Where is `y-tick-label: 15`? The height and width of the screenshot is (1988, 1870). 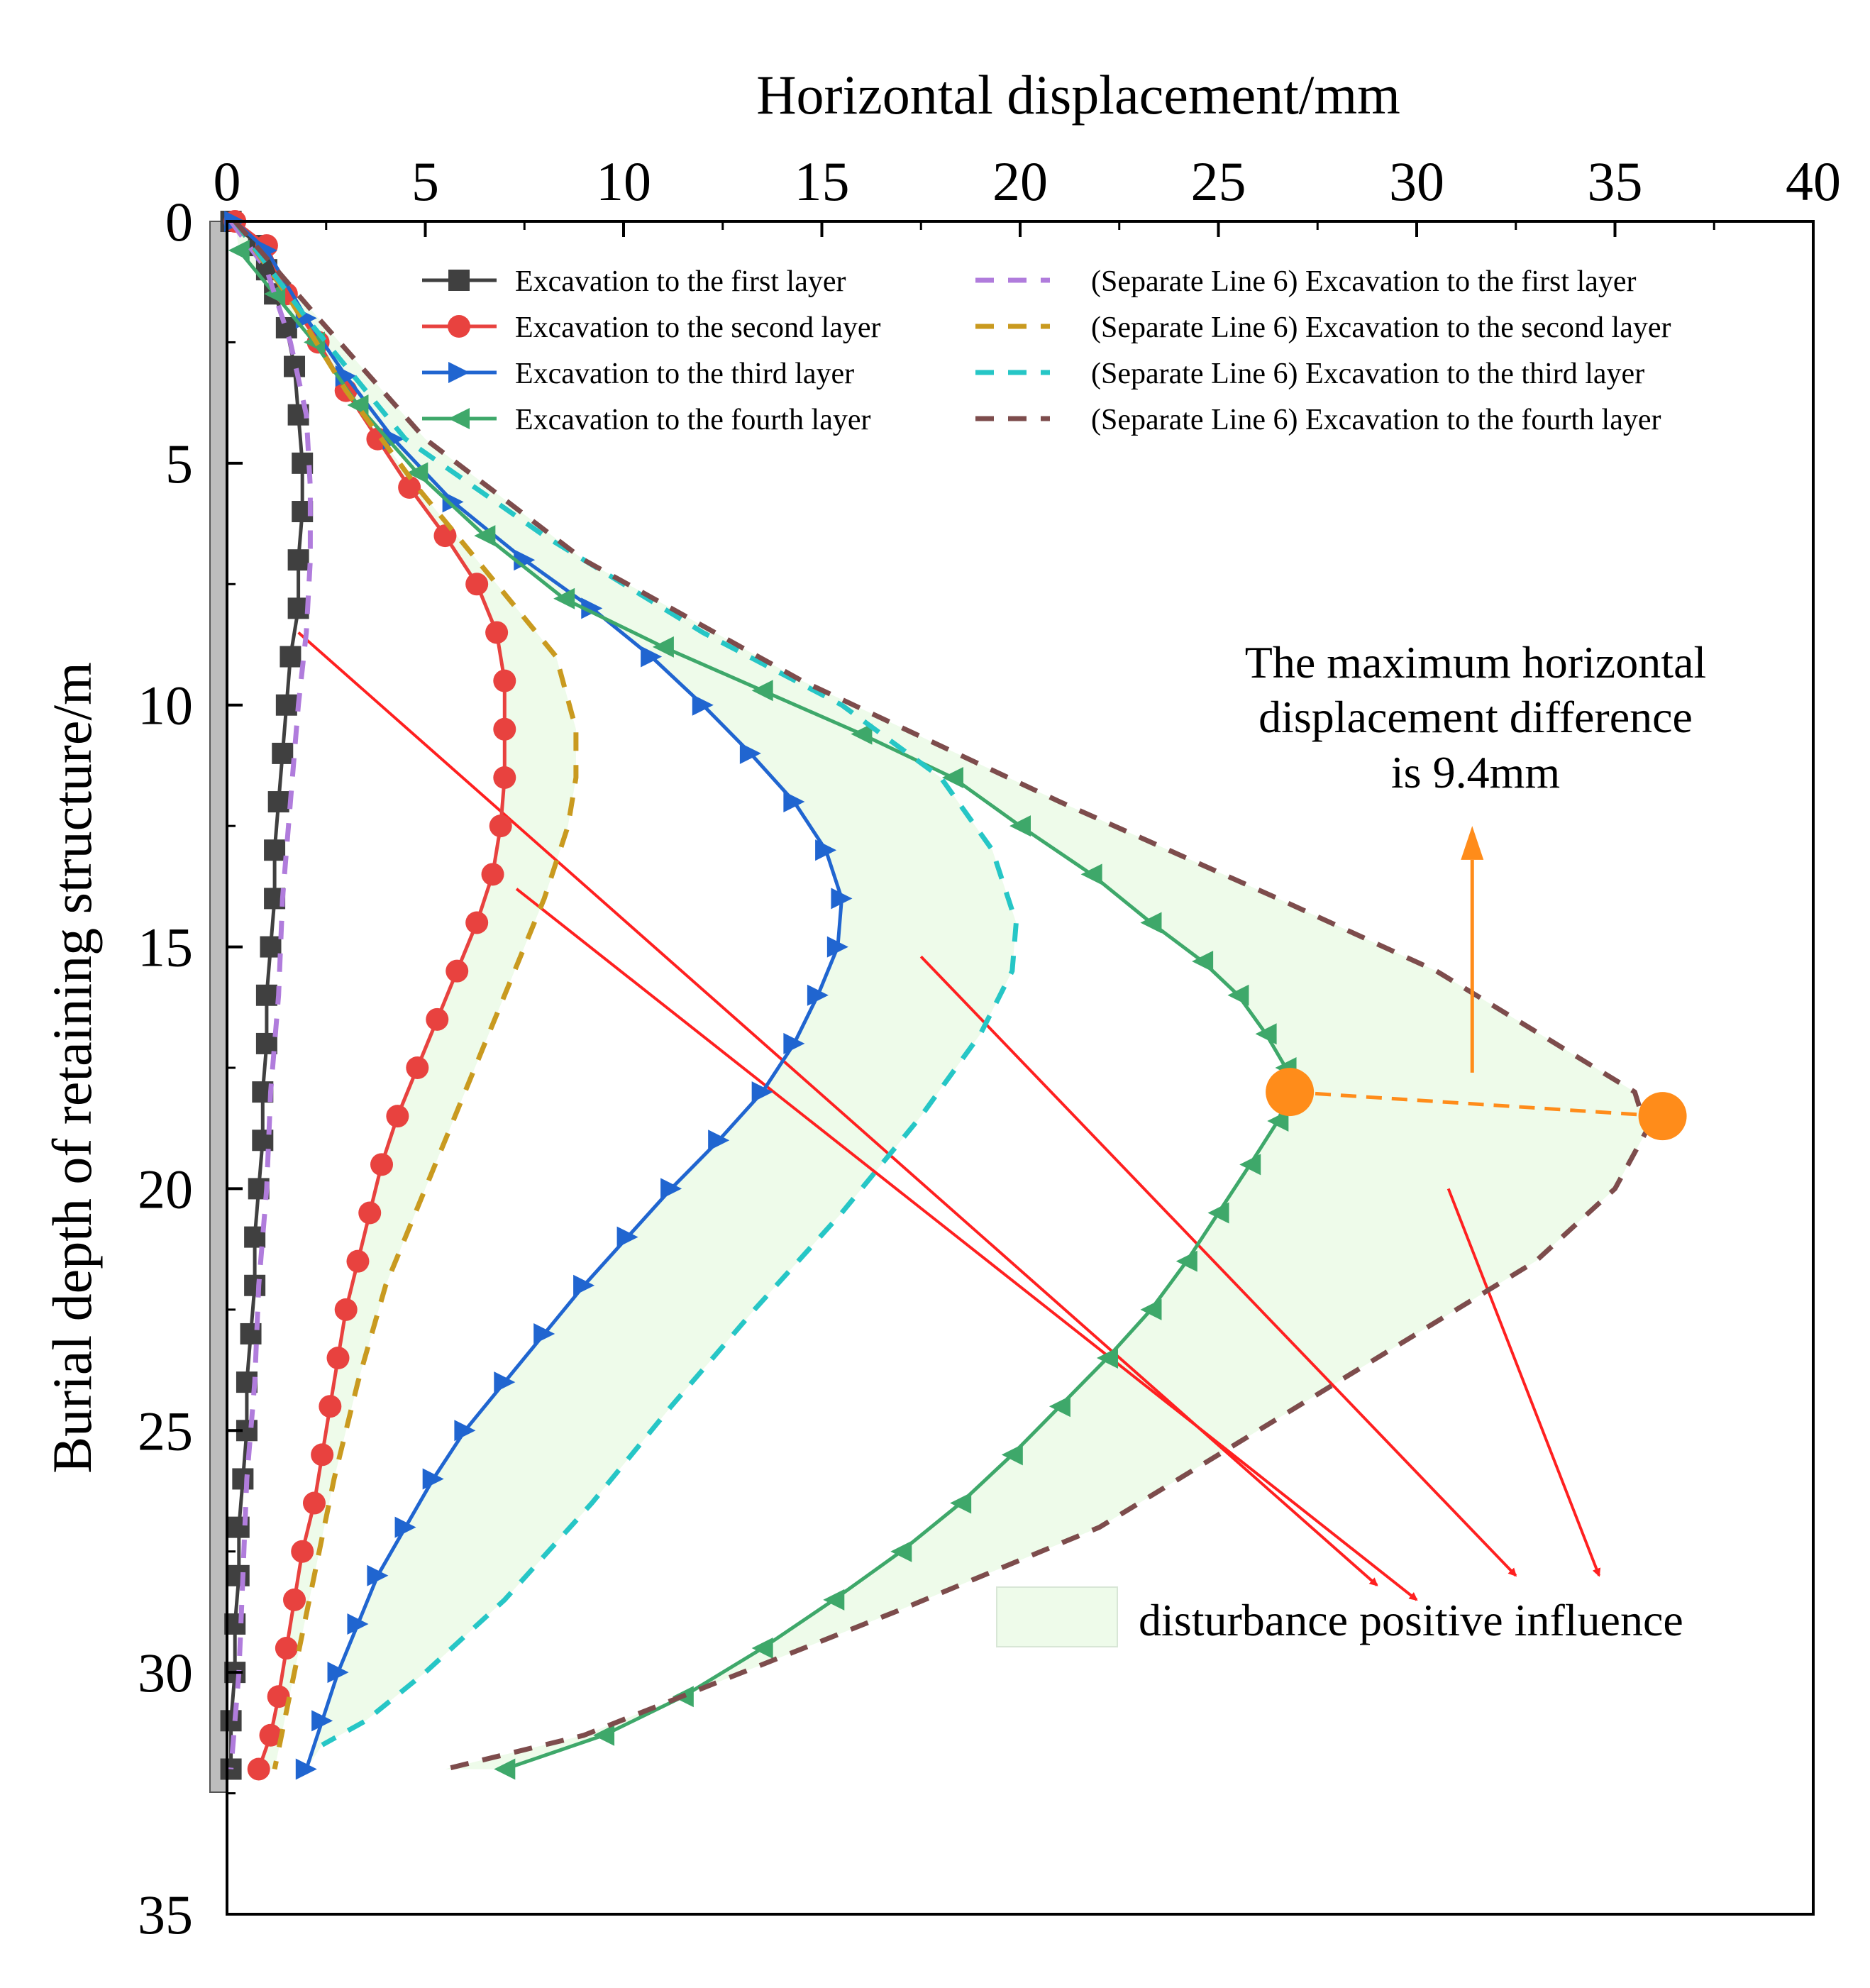 y-tick-label: 15 is located at coordinates (165, 947).